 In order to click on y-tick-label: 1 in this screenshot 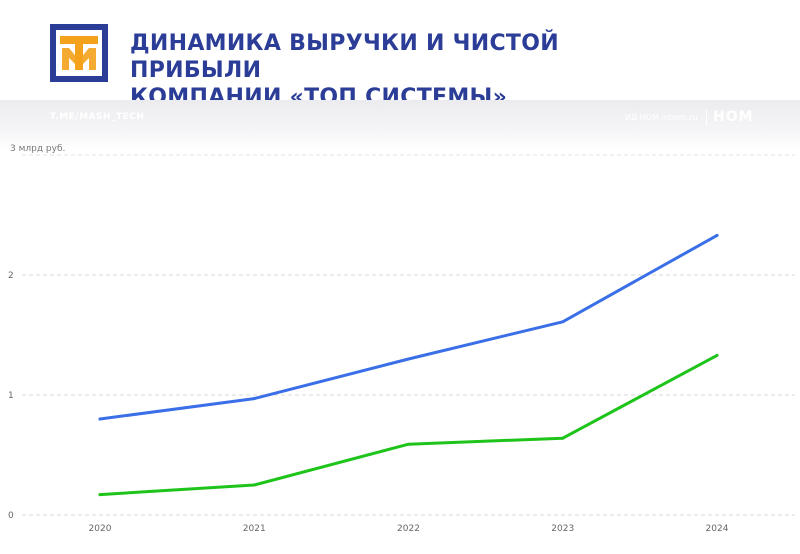, I will do `click(11, 396)`.